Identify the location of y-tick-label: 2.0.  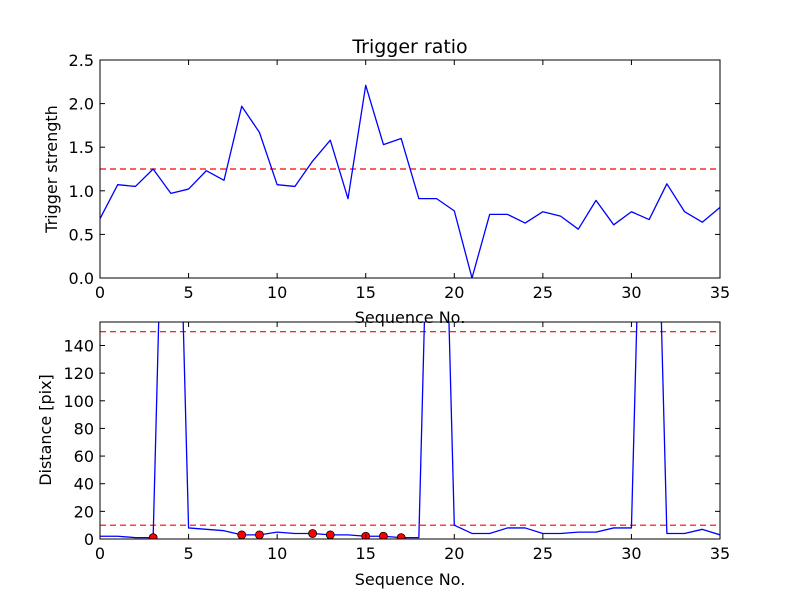
(81, 104).